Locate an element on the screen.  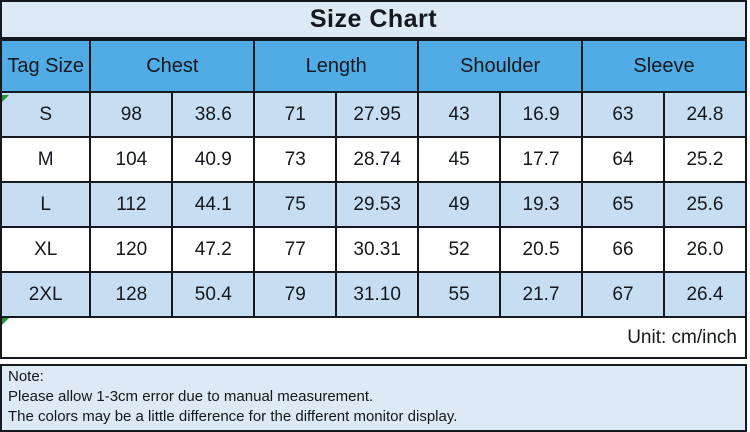
cell-value: 24.8 is located at coordinates (705, 114).